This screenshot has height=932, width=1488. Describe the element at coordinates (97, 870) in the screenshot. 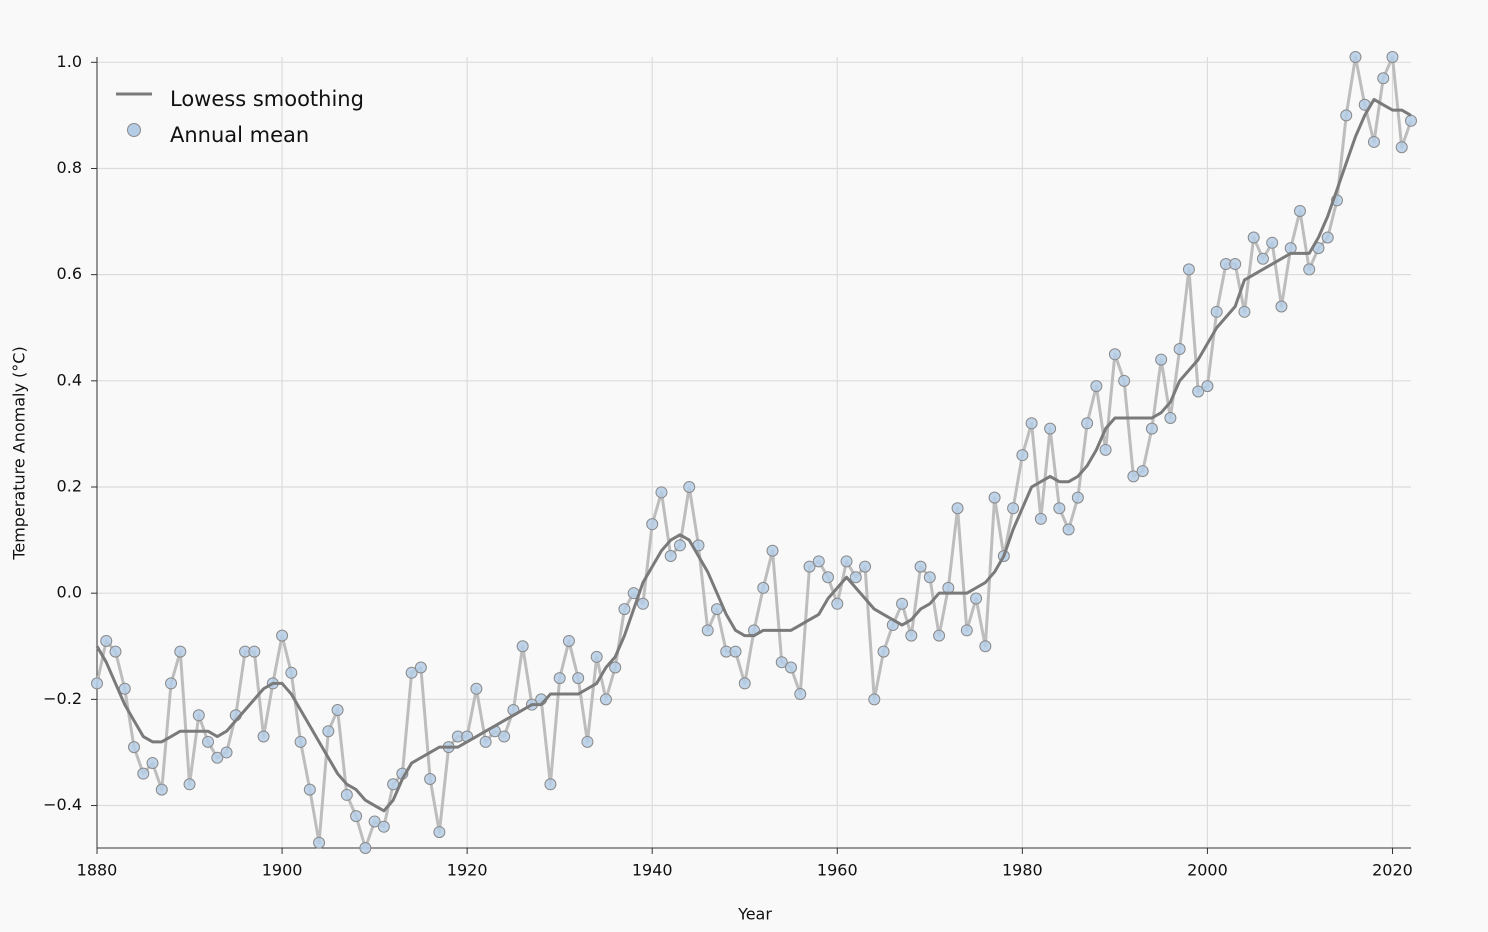

I see `x-tick-label: 1880` at that location.